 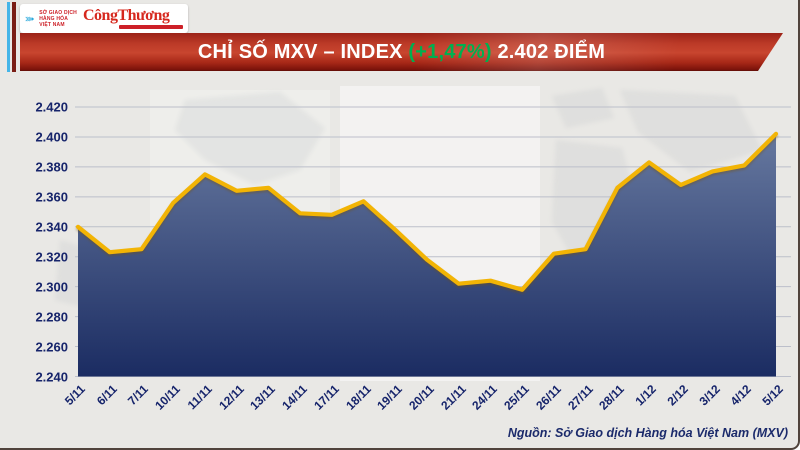 I want to click on chart-title: CHỈ SỐ MXV – INDEX (+1,47%) 2.402 ĐIỂM, so click(x=401, y=52).